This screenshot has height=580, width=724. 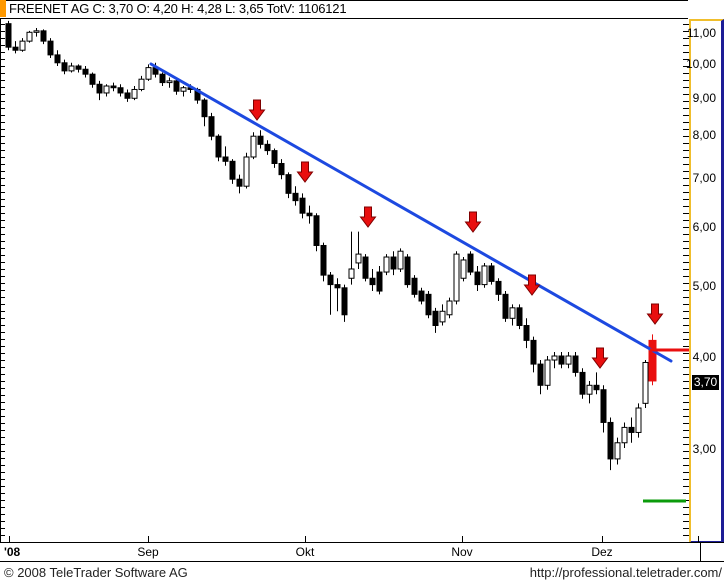 I want to click on candle-last-red, so click(x=652, y=360).